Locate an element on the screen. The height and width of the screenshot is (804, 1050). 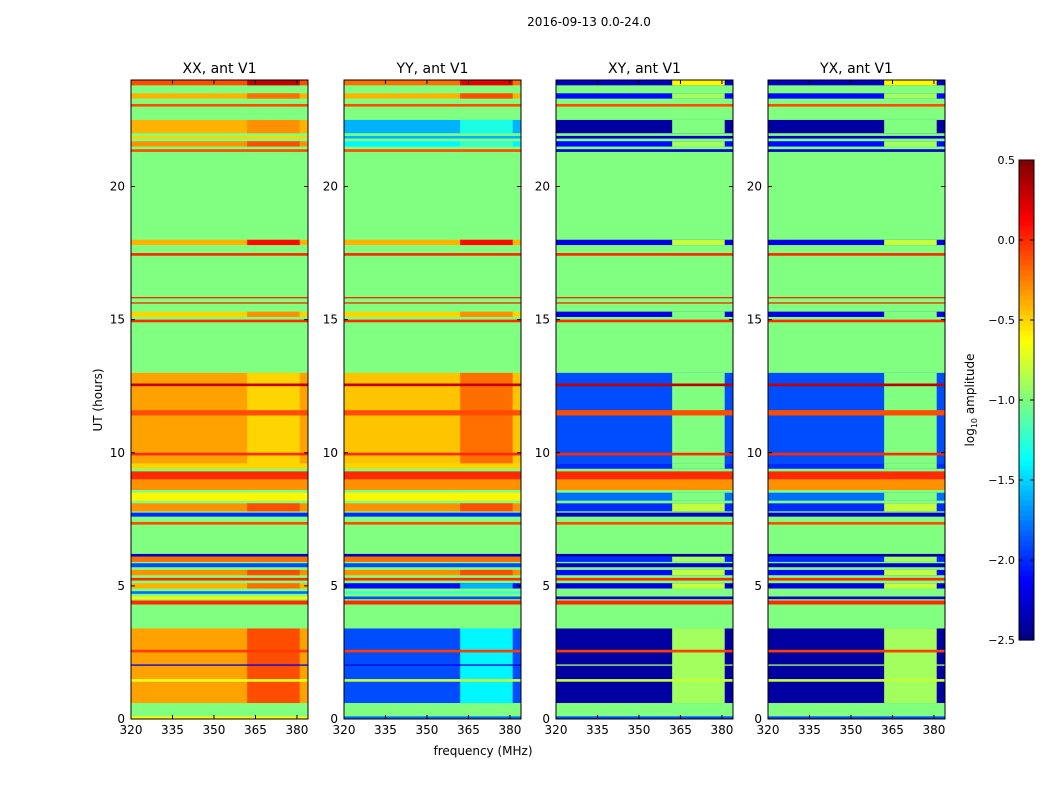
y-tick-label: 20 is located at coordinates (330, 187).